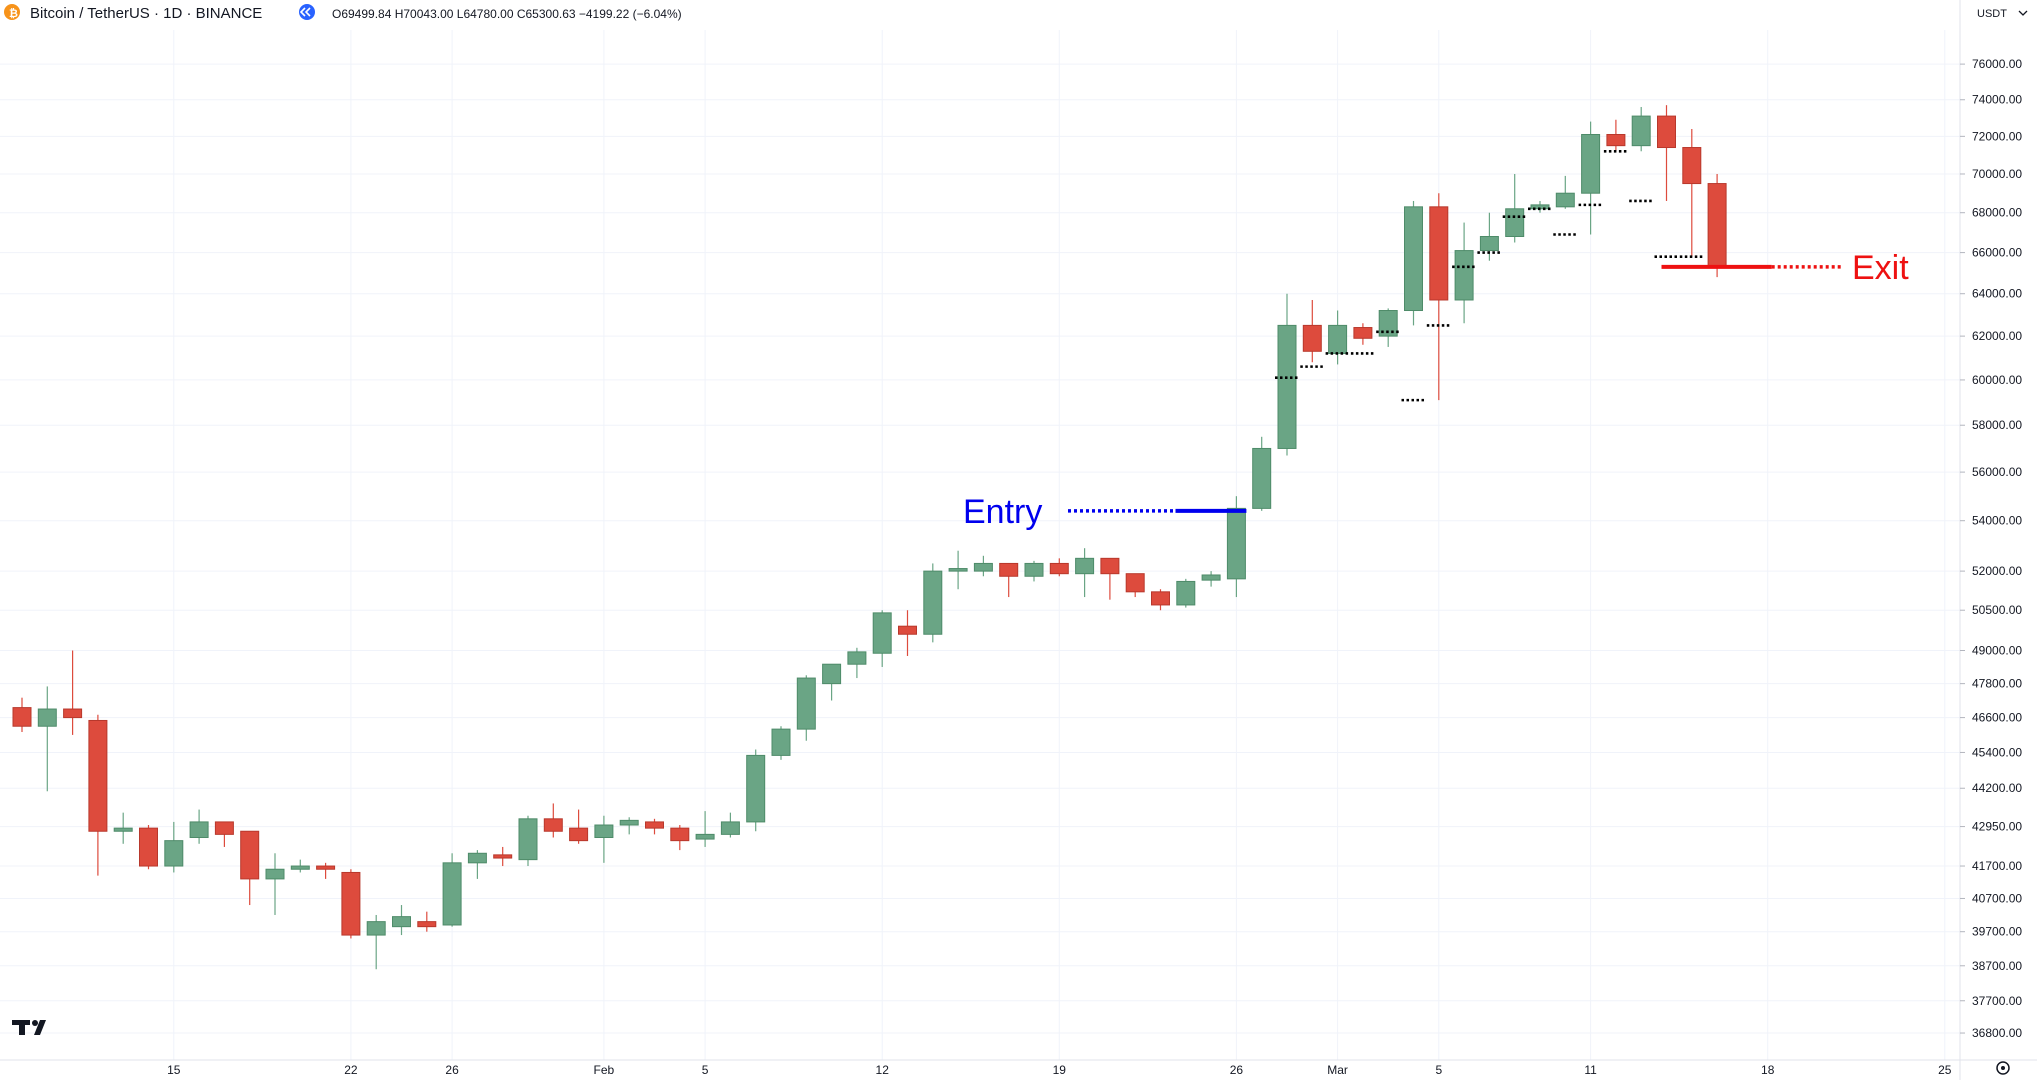  I want to click on y-tick-label: 40700.00, so click(1997, 898).